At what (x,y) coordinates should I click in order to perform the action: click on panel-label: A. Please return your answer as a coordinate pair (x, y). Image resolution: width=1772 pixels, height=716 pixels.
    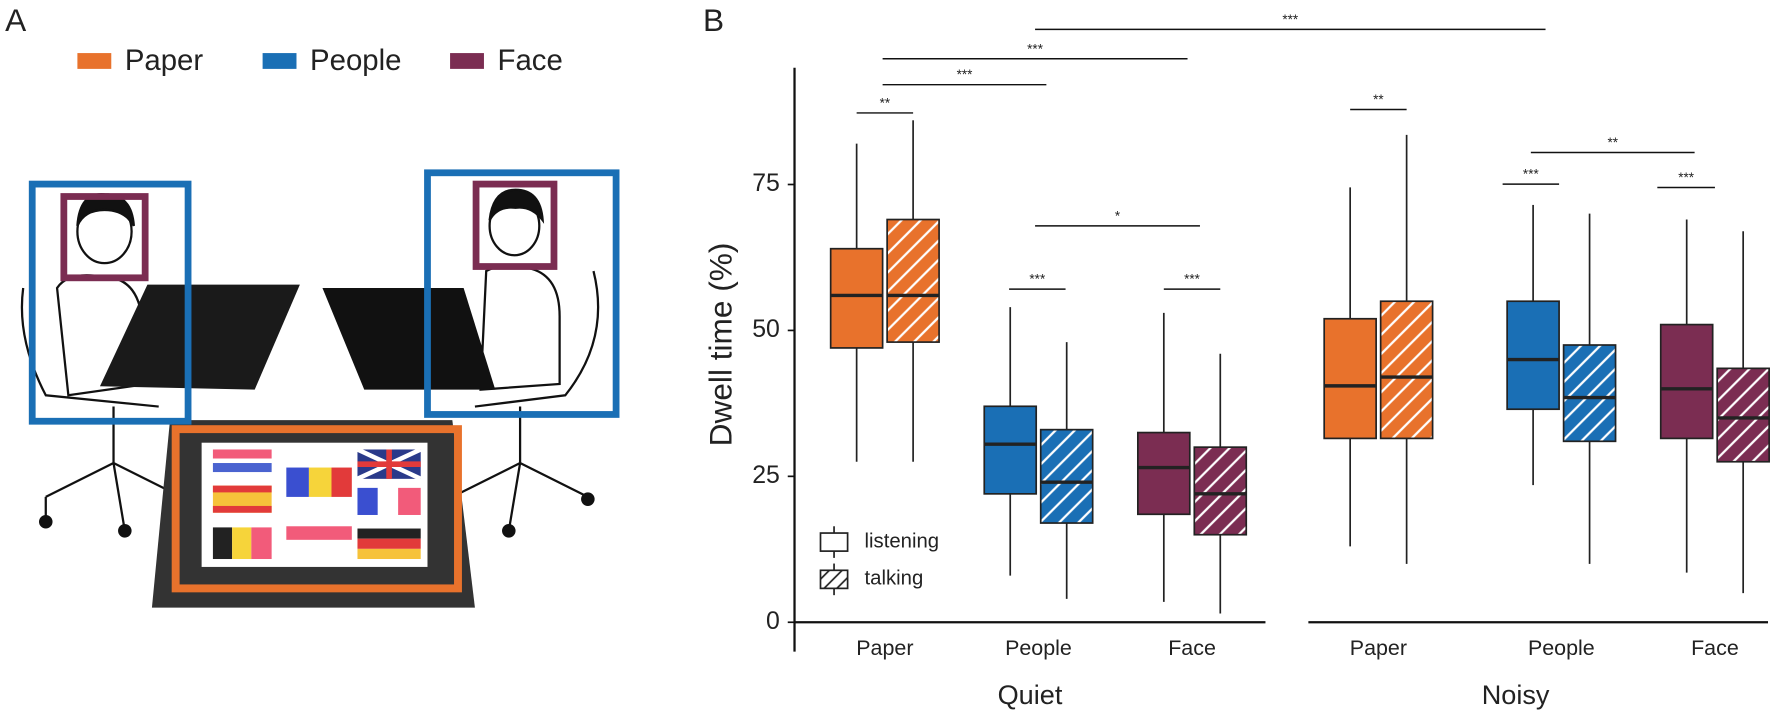
    Looking at the image, I should click on (16, 20).